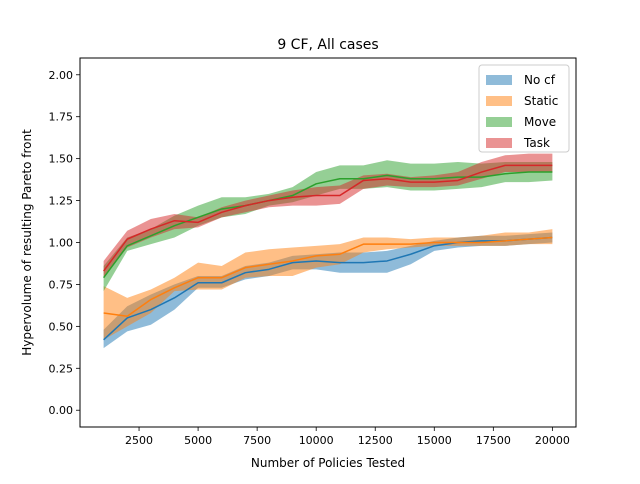 The width and height of the screenshot is (640, 484). Describe the element at coordinates (61, 75) in the screenshot. I see `y-tick-label: 2.00` at that location.